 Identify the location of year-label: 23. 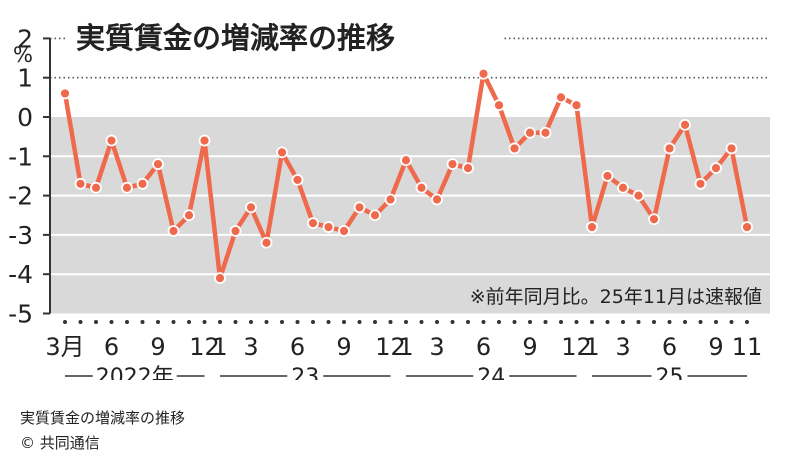
(305, 372).